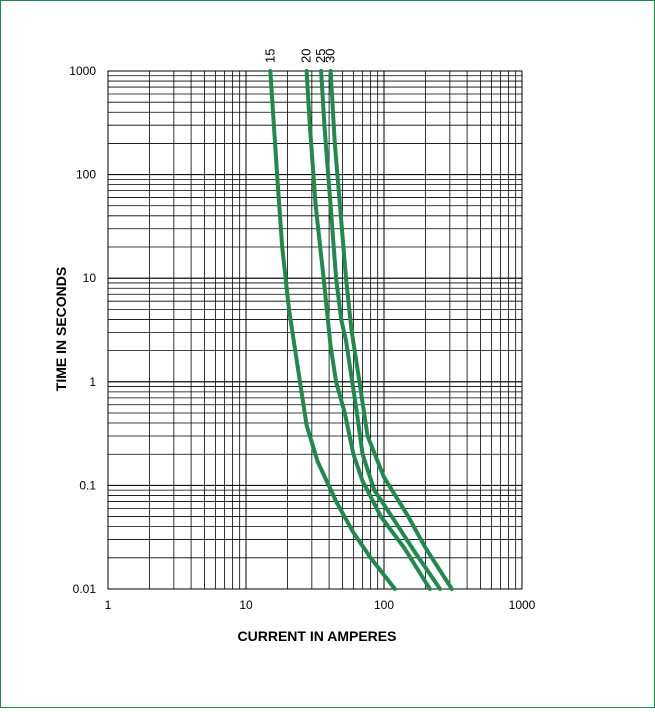 This screenshot has width=655, height=712. I want to click on y-axis-title: TIME IN SECONDS, so click(61, 329).